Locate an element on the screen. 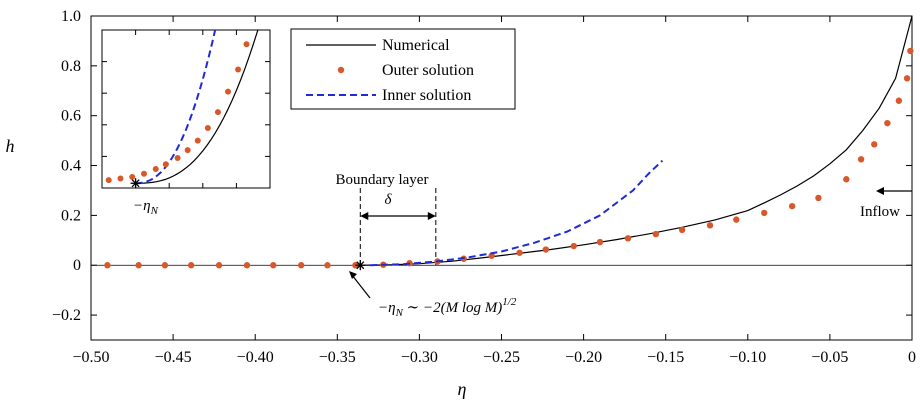  inflow-arrowhead is located at coordinates (880, 191).